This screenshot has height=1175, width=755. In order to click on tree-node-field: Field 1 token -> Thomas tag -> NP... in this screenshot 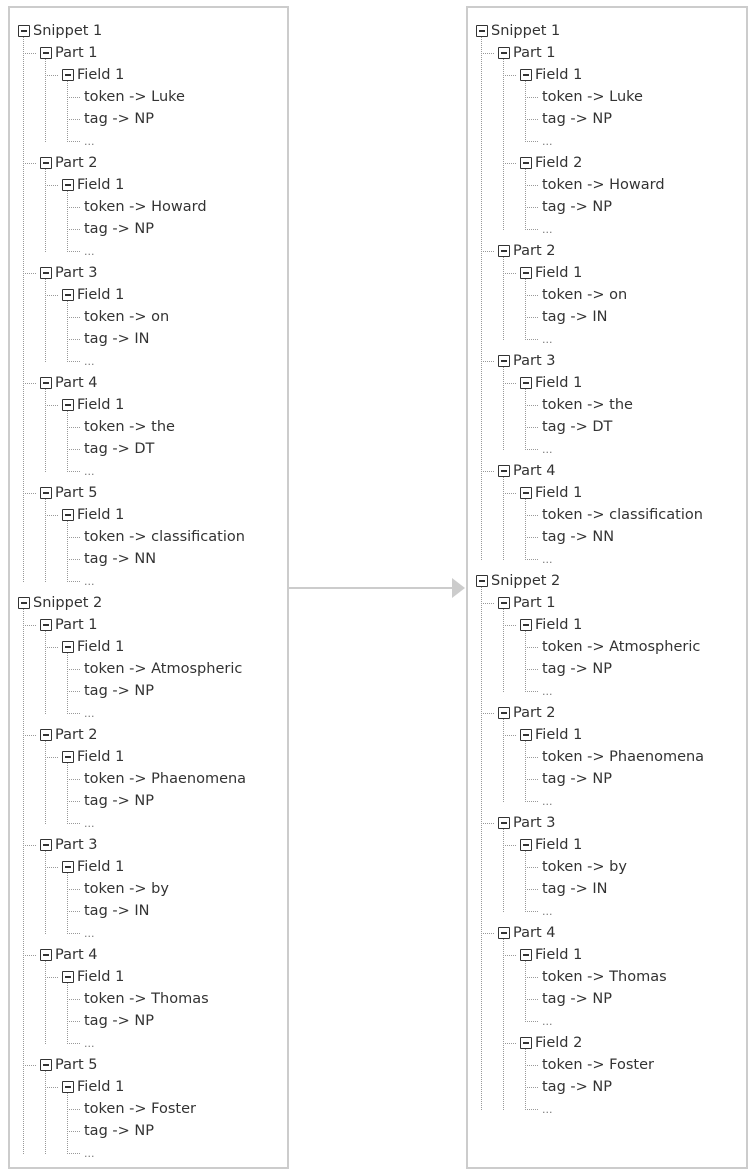, I will do `click(163, 1010)`.